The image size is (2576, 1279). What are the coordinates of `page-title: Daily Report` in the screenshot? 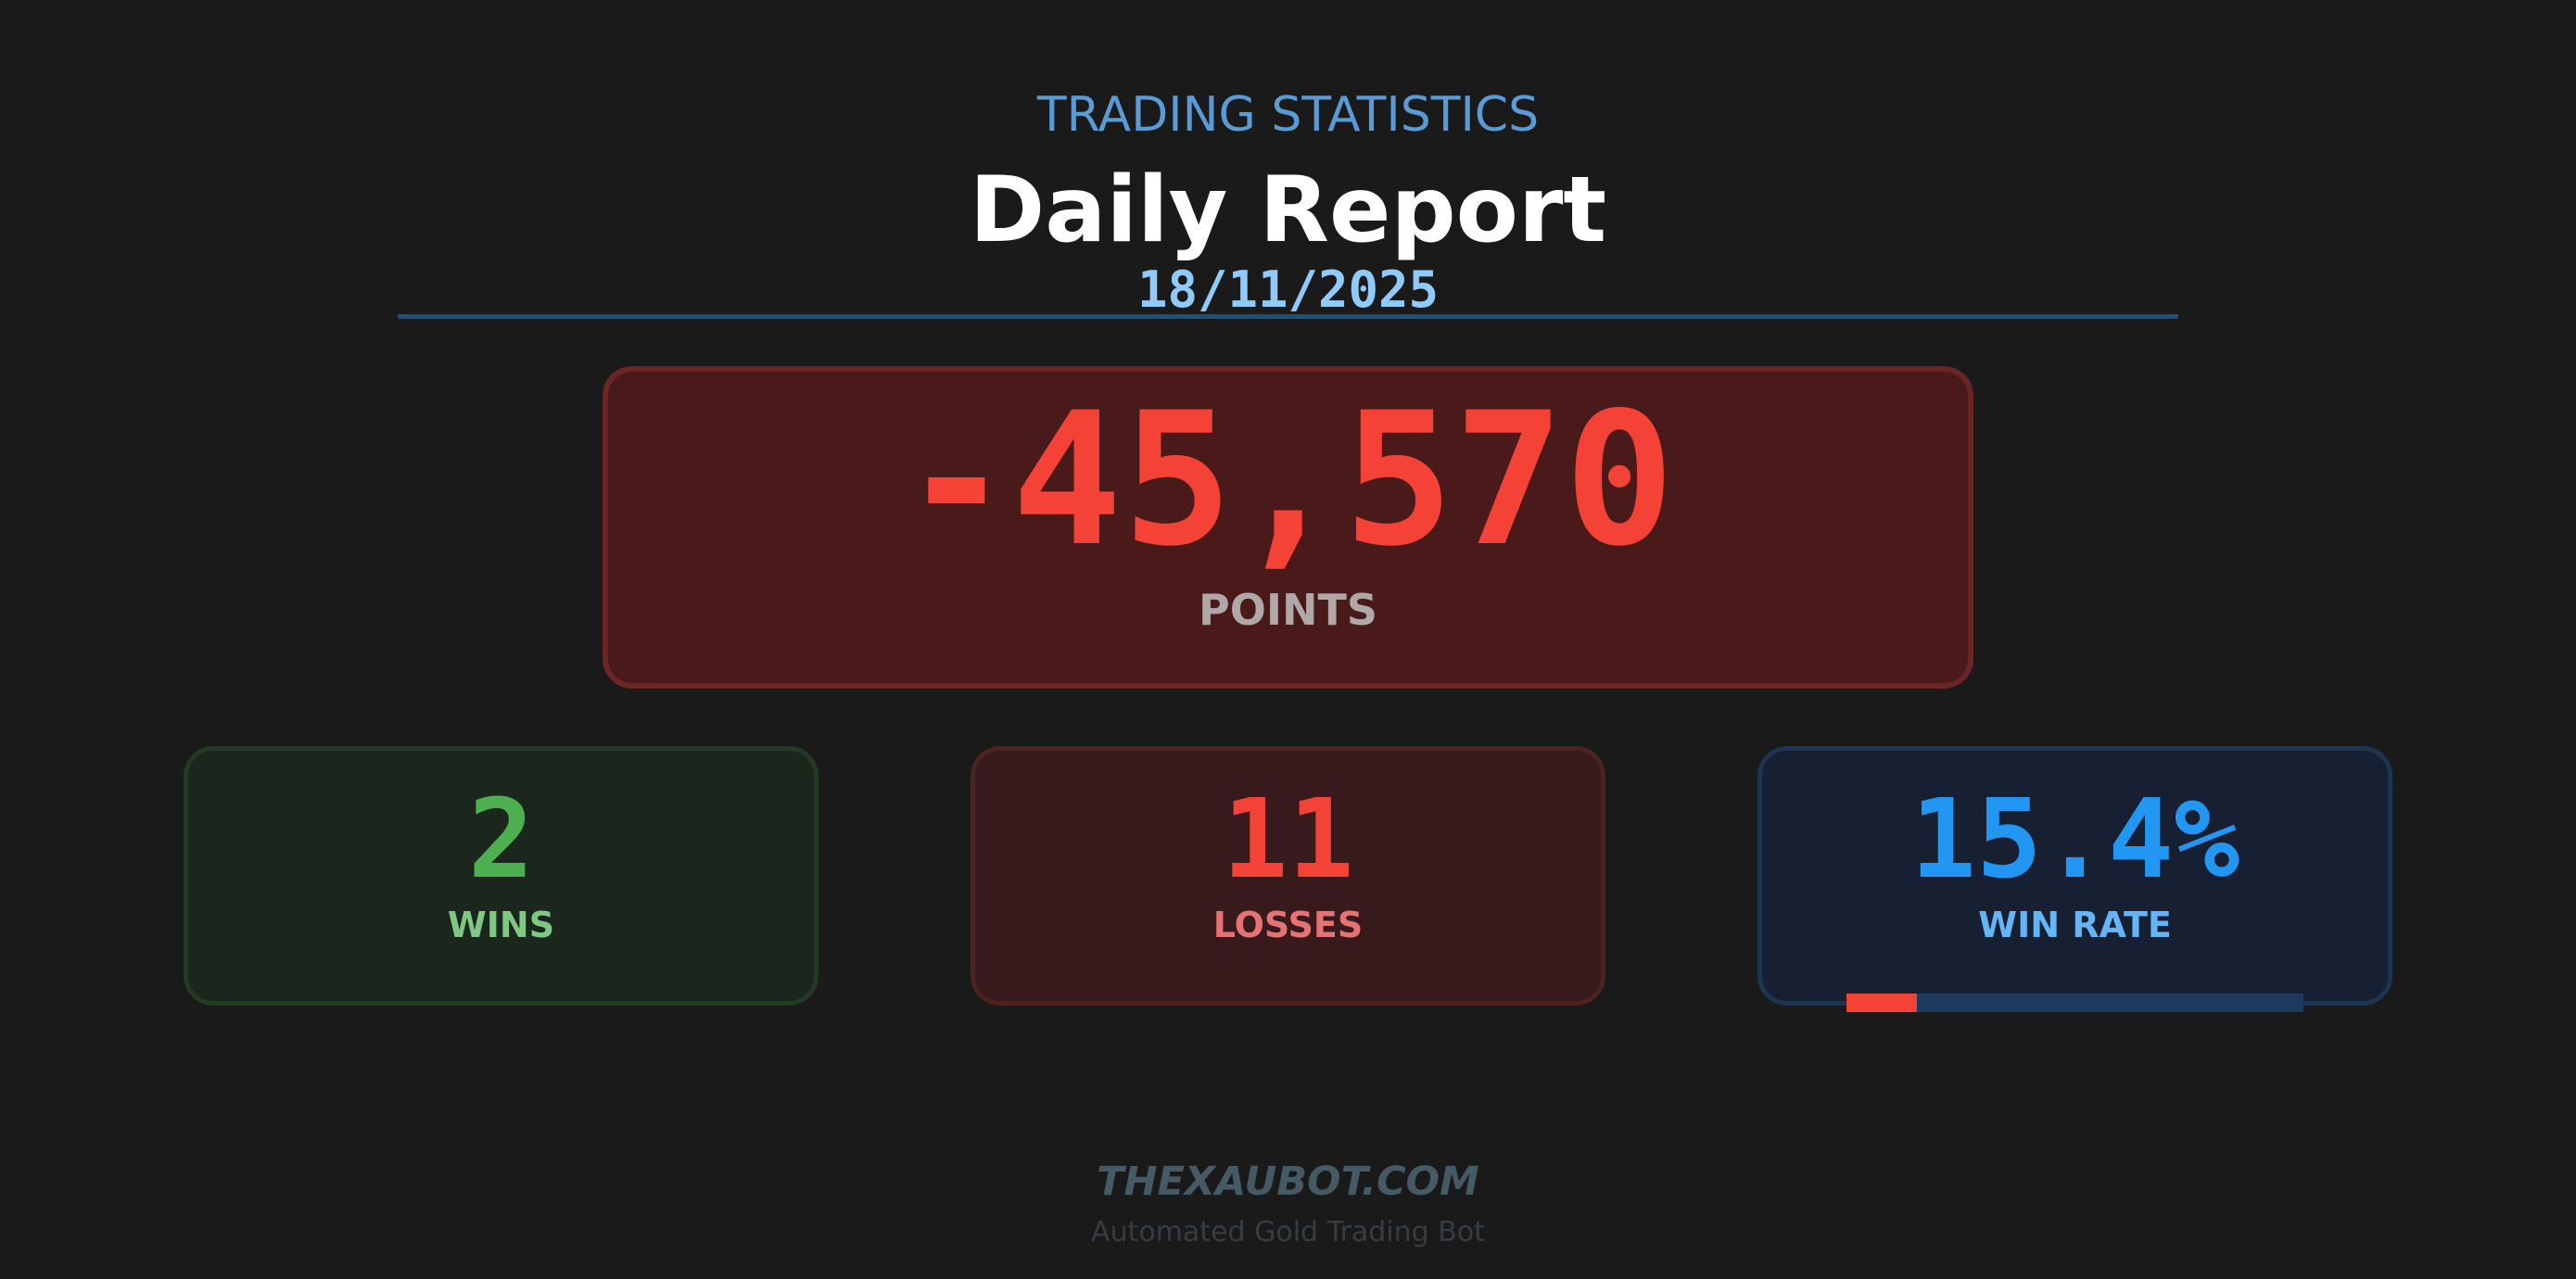 It's located at (1288, 210).